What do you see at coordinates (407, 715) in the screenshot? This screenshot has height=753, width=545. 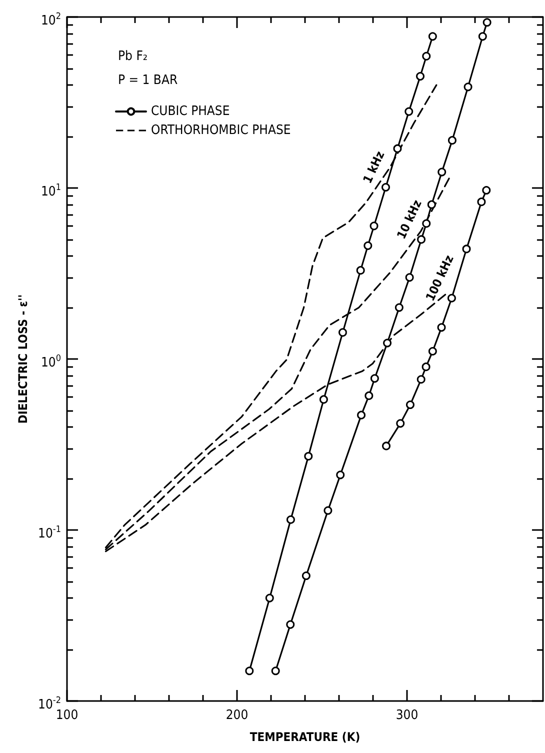 I see `x-tick-label: 300` at bounding box center [407, 715].